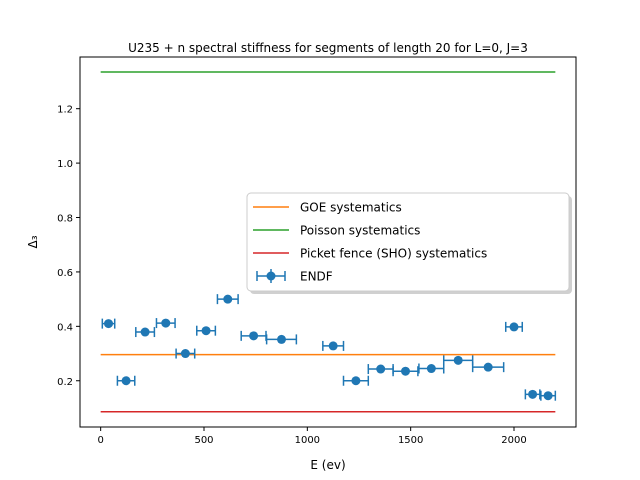 This screenshot has width=640, height=480. Describe the element at coordinates (65, 219) in the screenshot. I see `y-tick-label: 0.8` at that location.